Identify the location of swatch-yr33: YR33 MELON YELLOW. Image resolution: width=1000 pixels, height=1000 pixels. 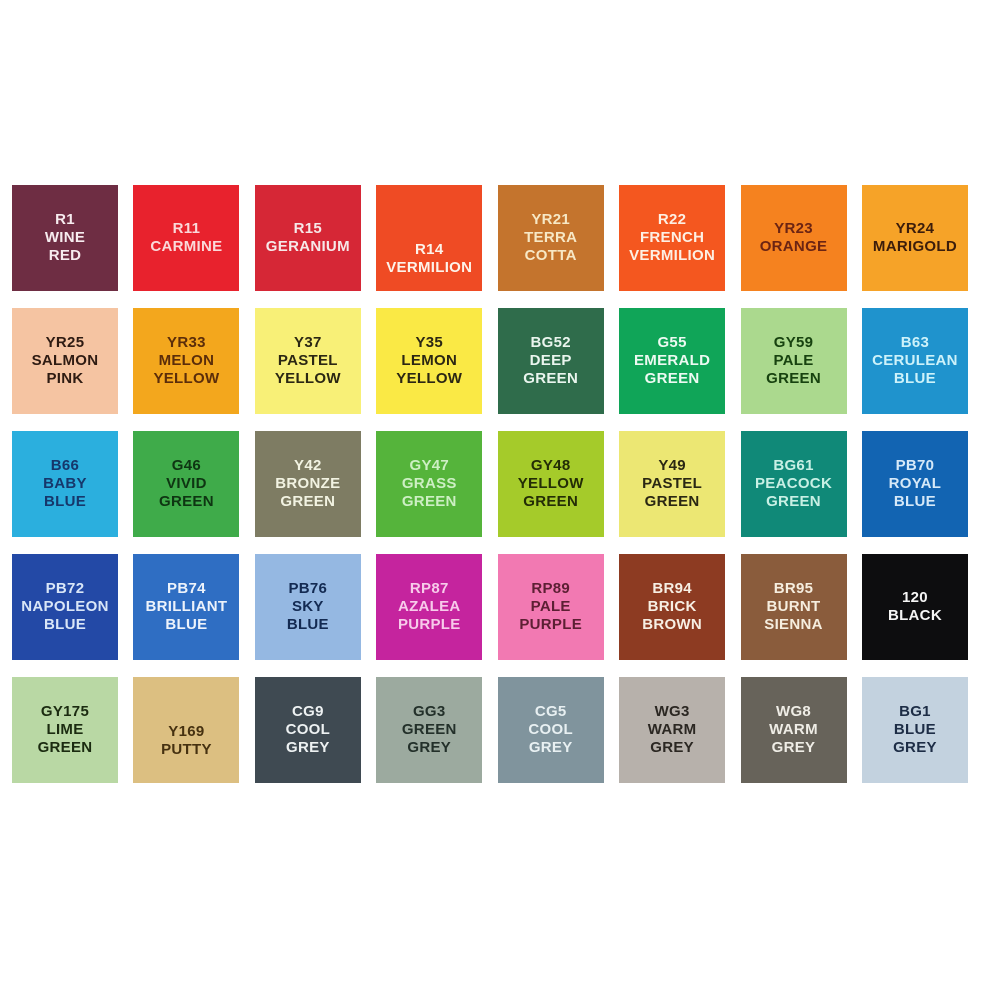
(186, 361).